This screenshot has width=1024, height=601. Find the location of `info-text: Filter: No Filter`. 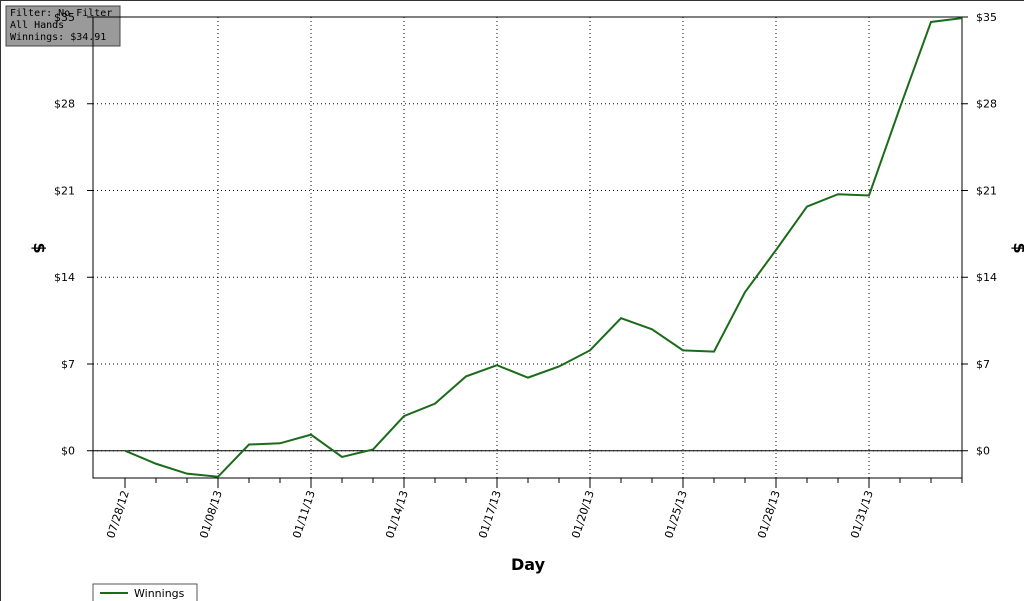

info-text: Filter: No Filter is located at coordinates (61, 13).